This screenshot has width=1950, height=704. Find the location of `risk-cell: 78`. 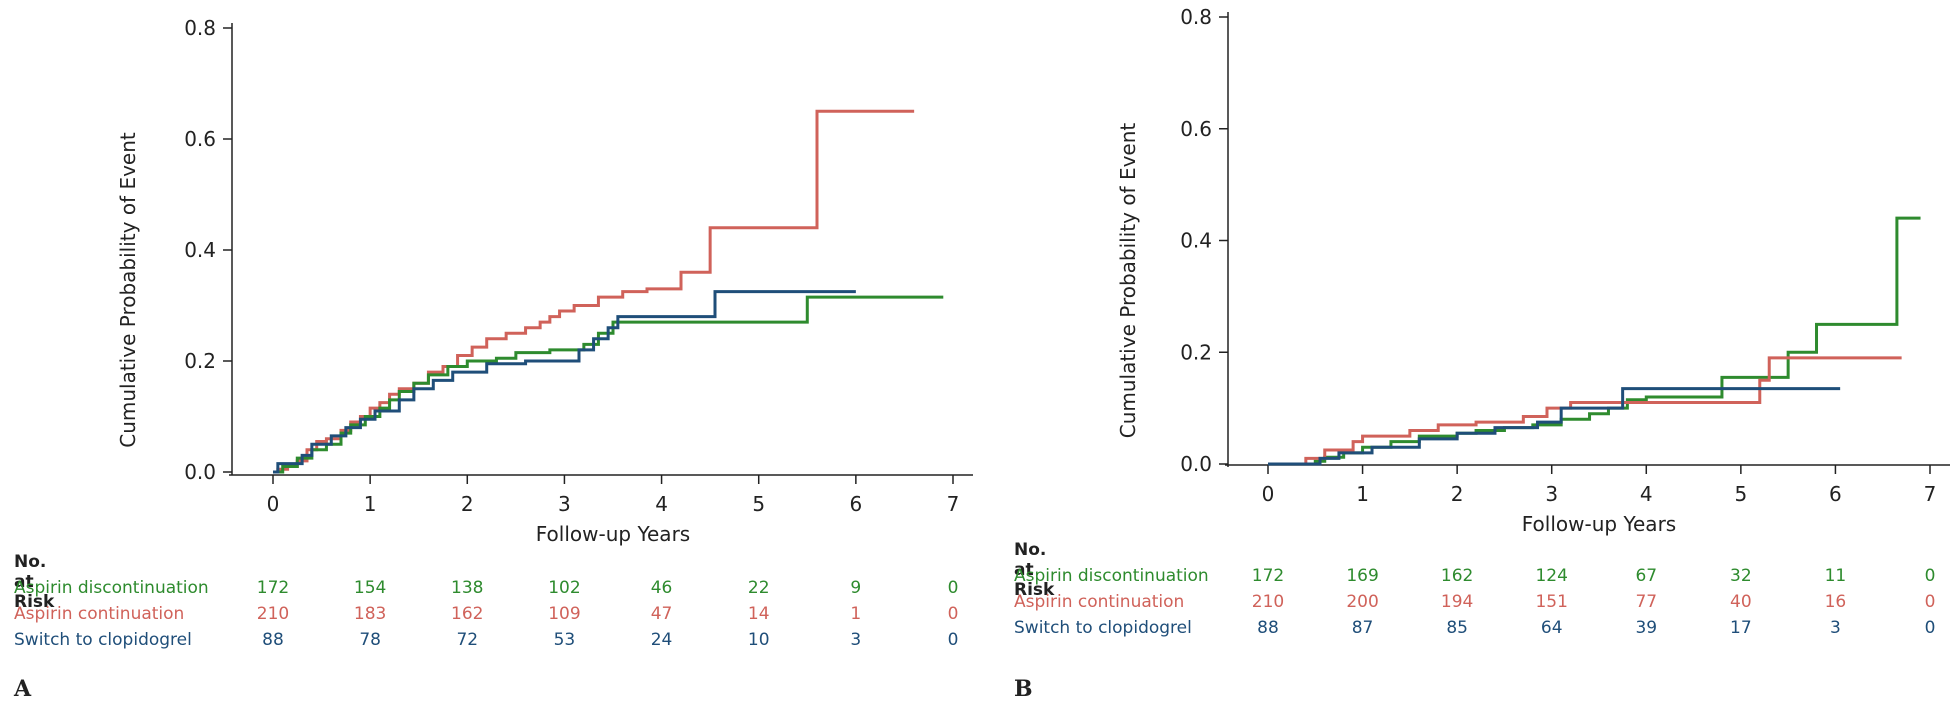

risk-cell: 78 is located at coordinates (370, 640).